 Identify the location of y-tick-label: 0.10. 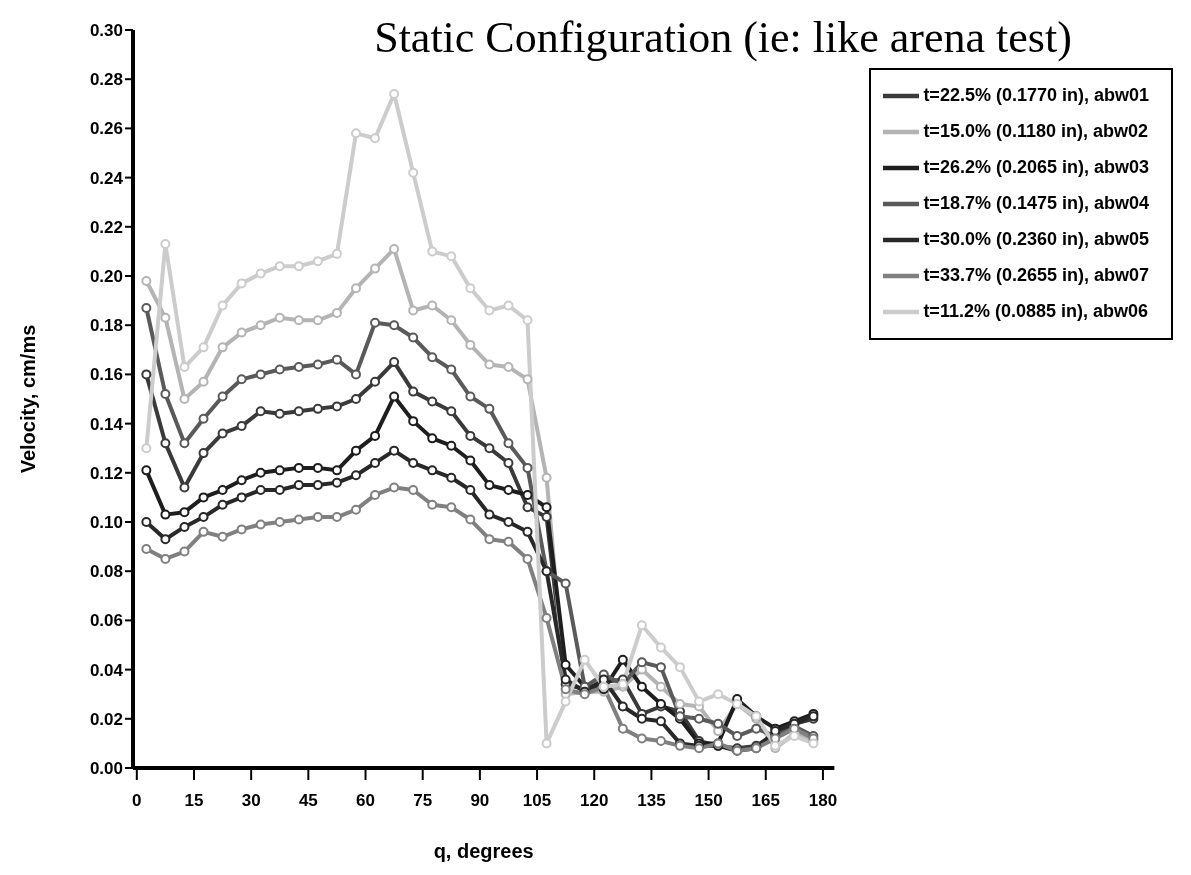
(106, 523).